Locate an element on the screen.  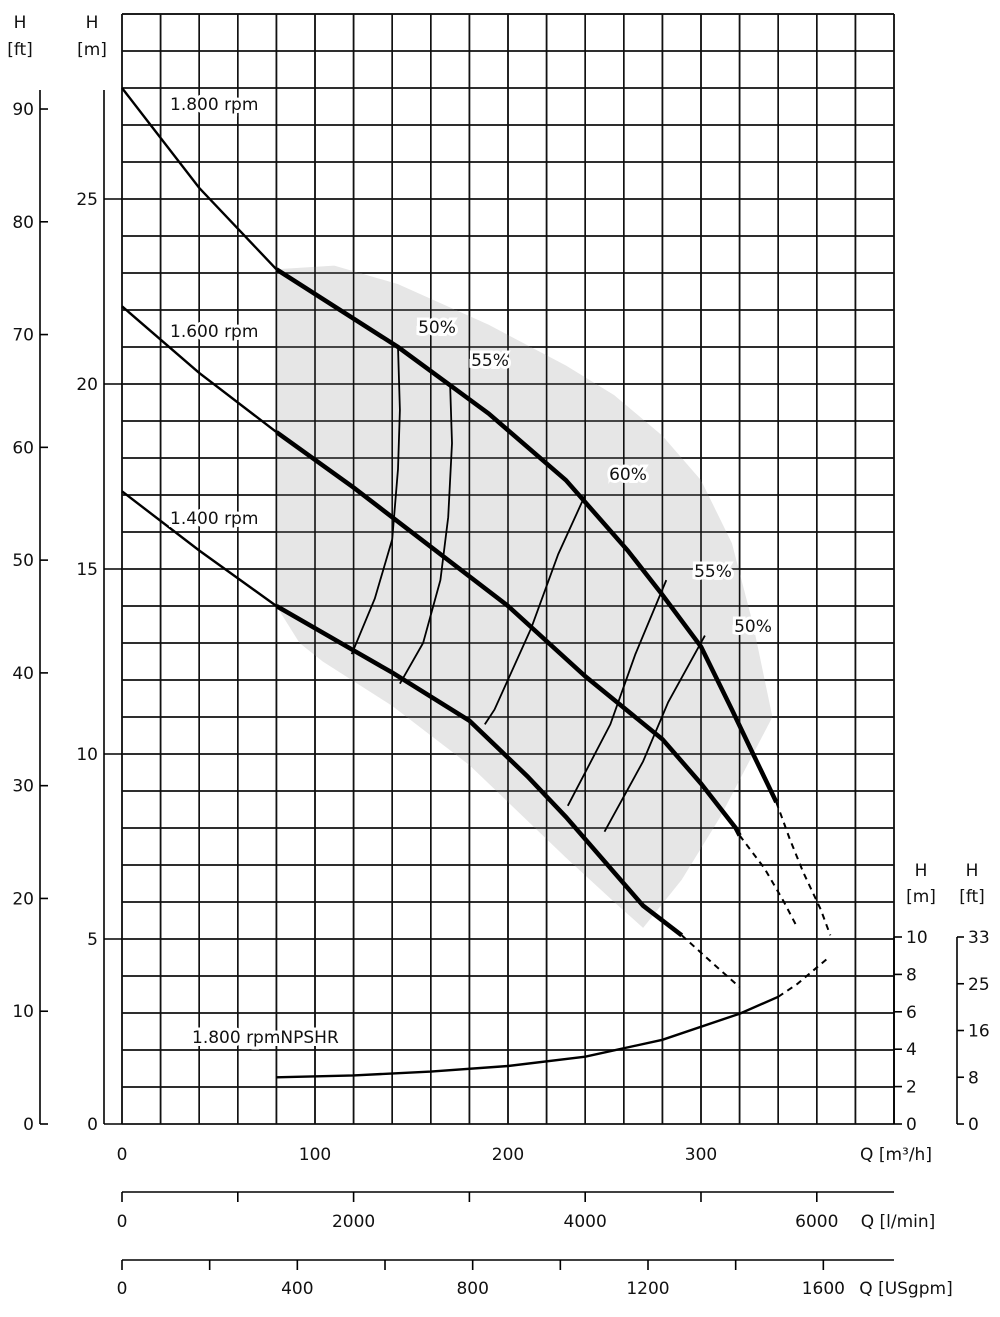
ft-tick-label: 50 is located at coordinates (23, 561).